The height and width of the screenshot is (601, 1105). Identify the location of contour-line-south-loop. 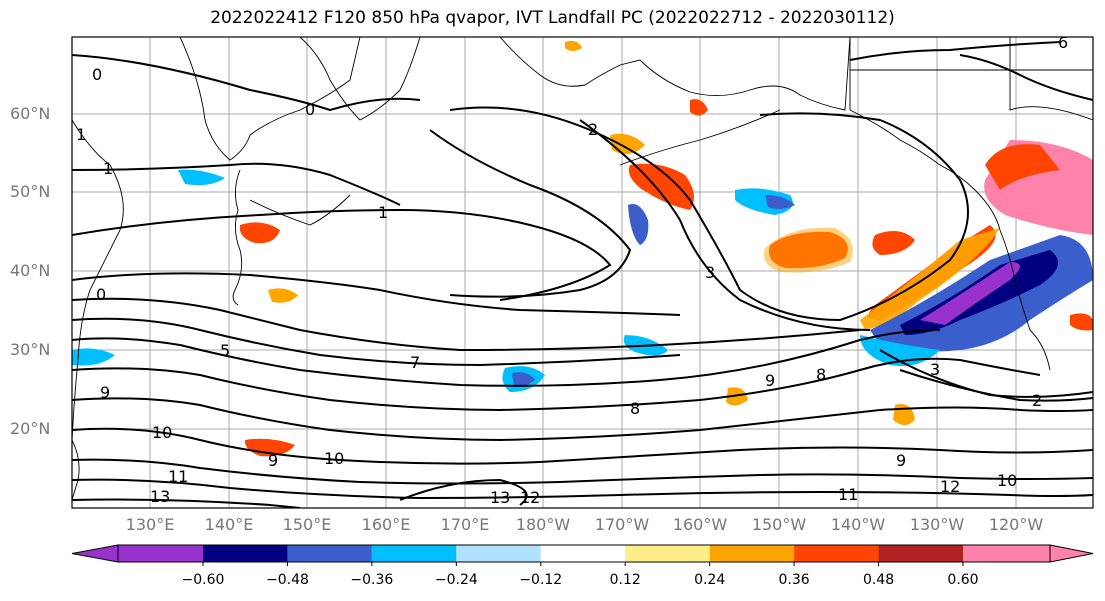
(463, 492).